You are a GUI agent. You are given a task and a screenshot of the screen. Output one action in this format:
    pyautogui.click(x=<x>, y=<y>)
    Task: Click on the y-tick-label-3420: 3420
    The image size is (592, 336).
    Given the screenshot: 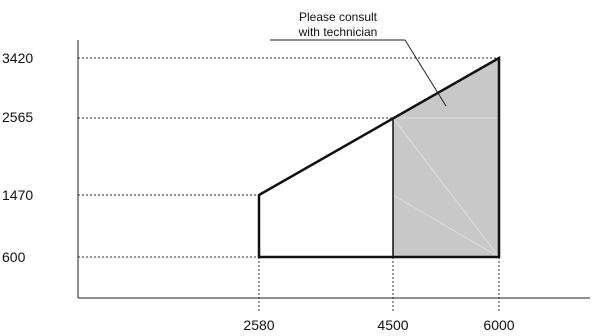 What is the action you would take?
    pyautogui.click(x=17, y=58)
    